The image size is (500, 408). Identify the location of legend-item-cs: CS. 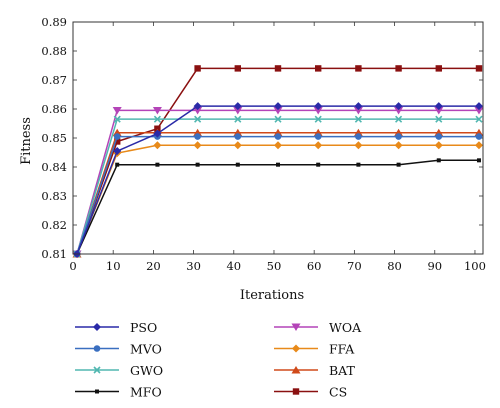
(310, 392).